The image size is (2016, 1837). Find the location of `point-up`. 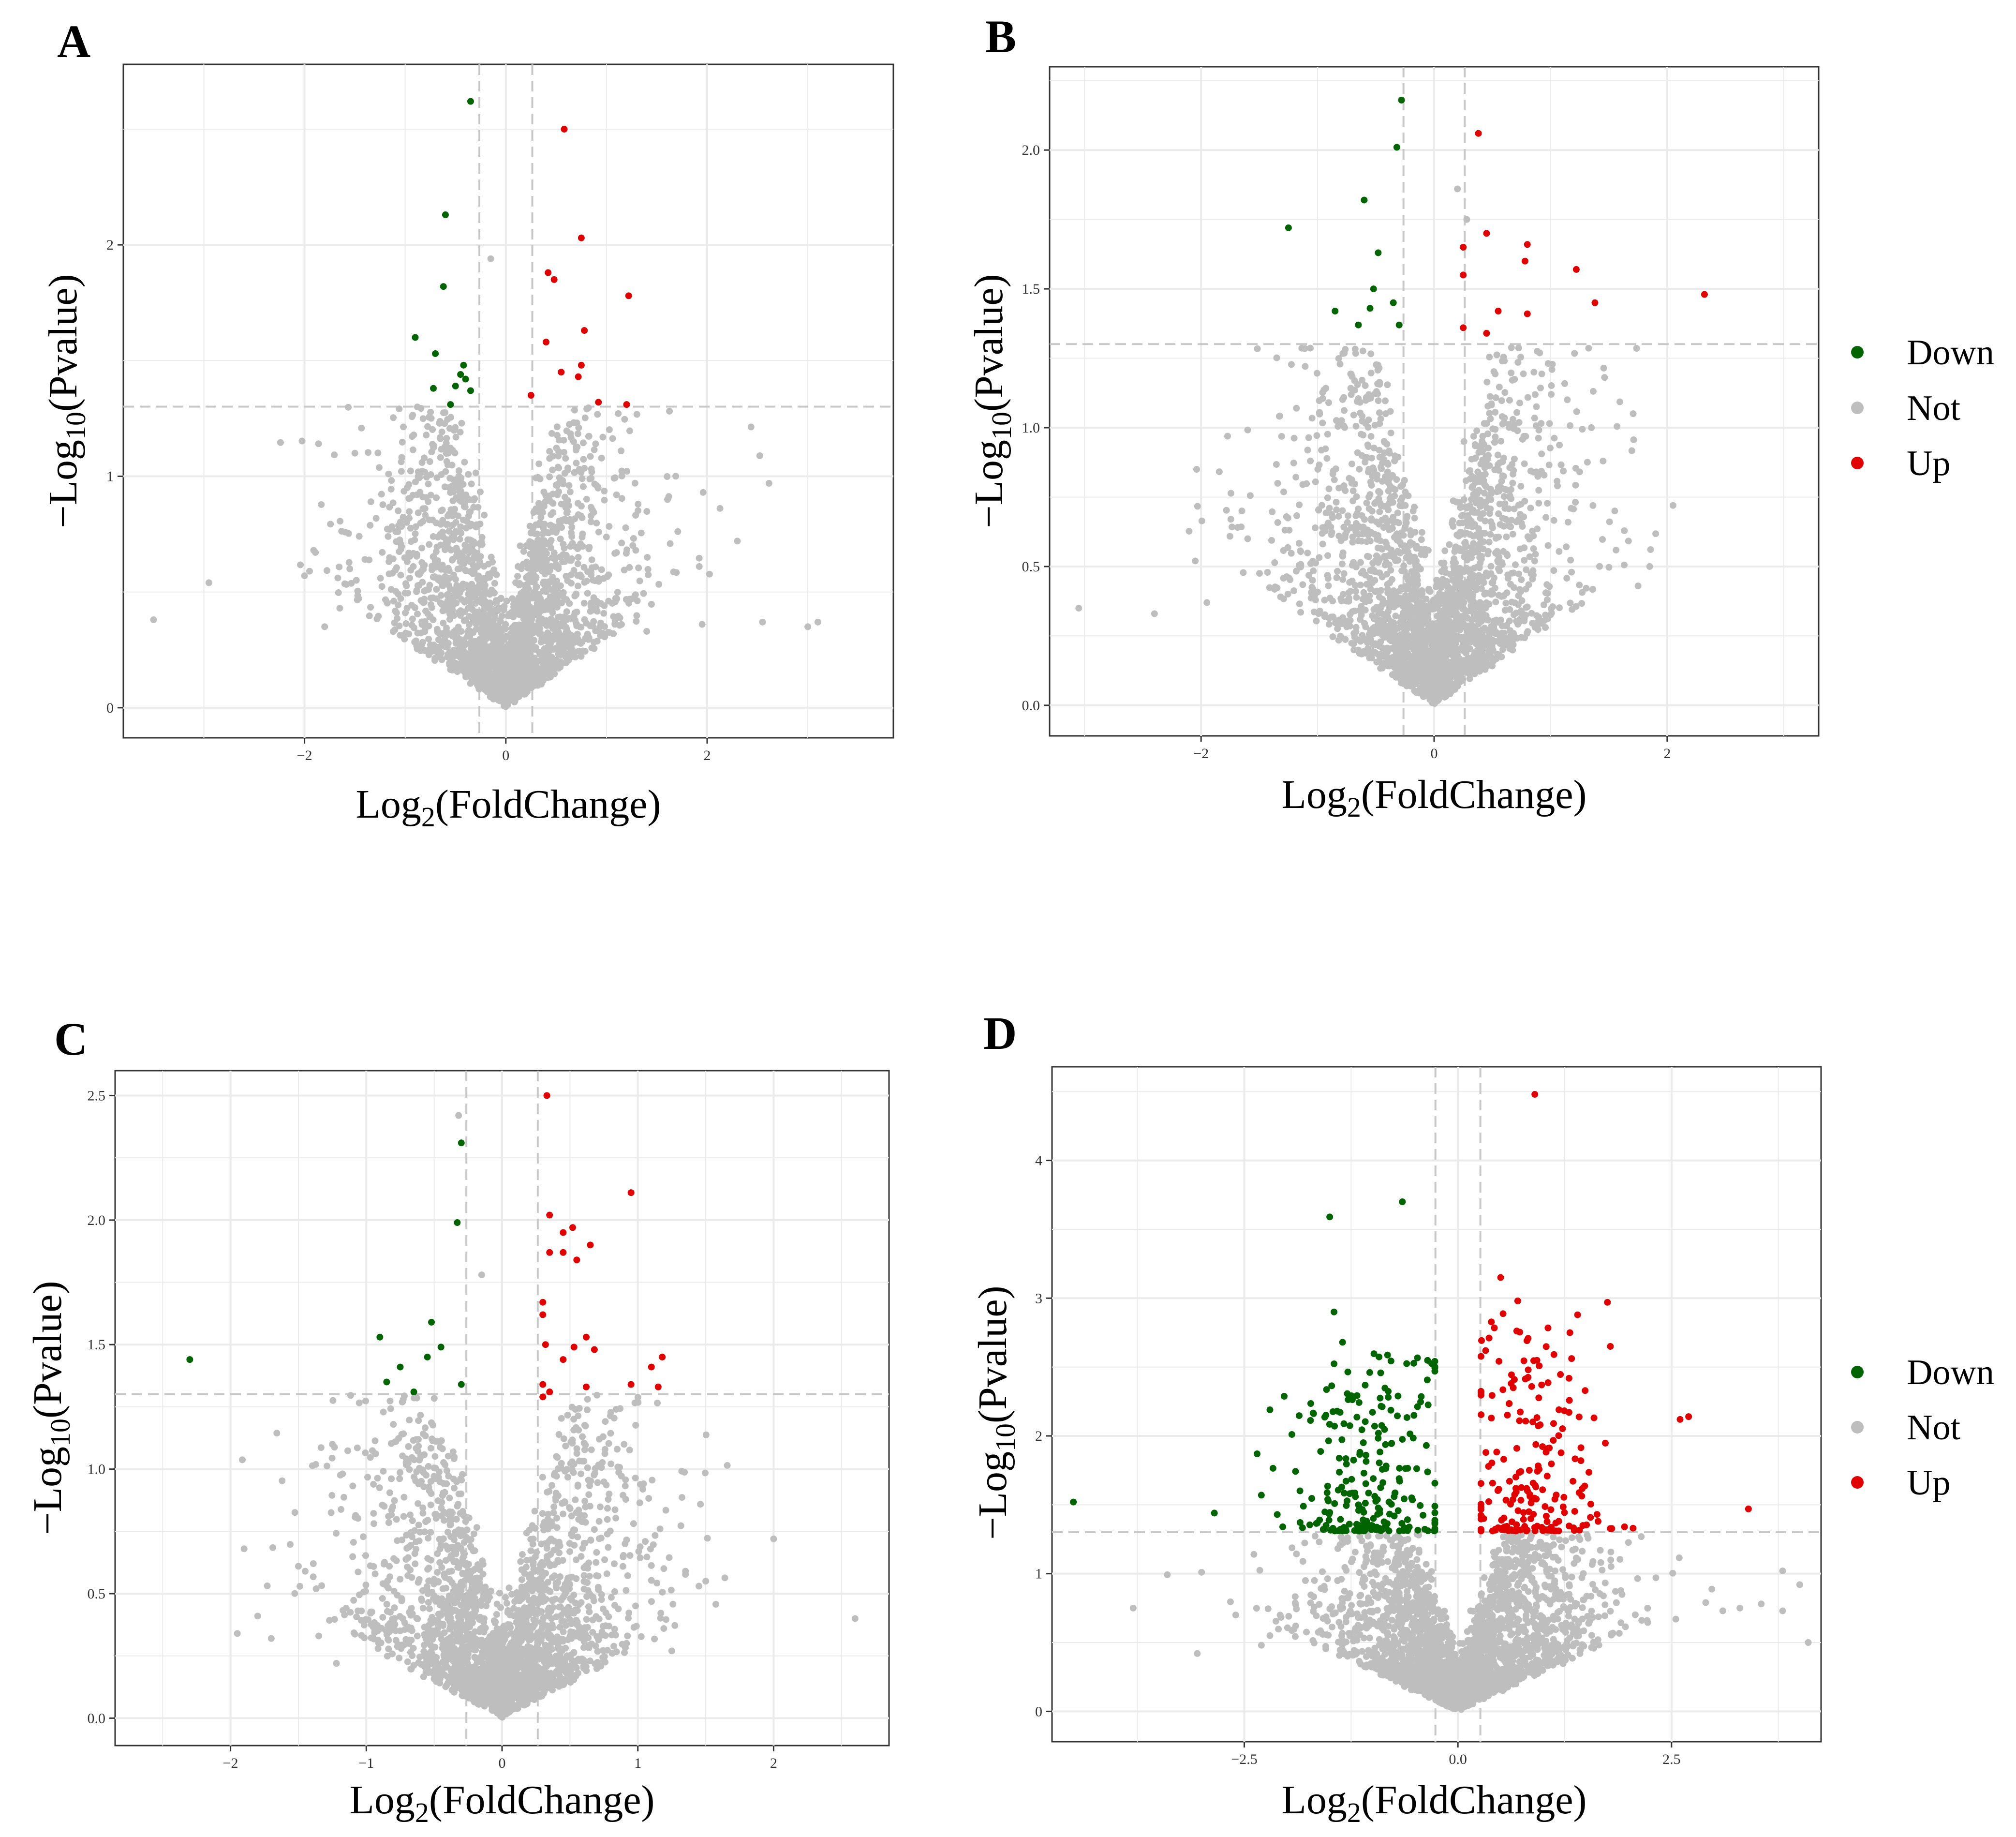

point-up is located at coordinates (1487, 233).